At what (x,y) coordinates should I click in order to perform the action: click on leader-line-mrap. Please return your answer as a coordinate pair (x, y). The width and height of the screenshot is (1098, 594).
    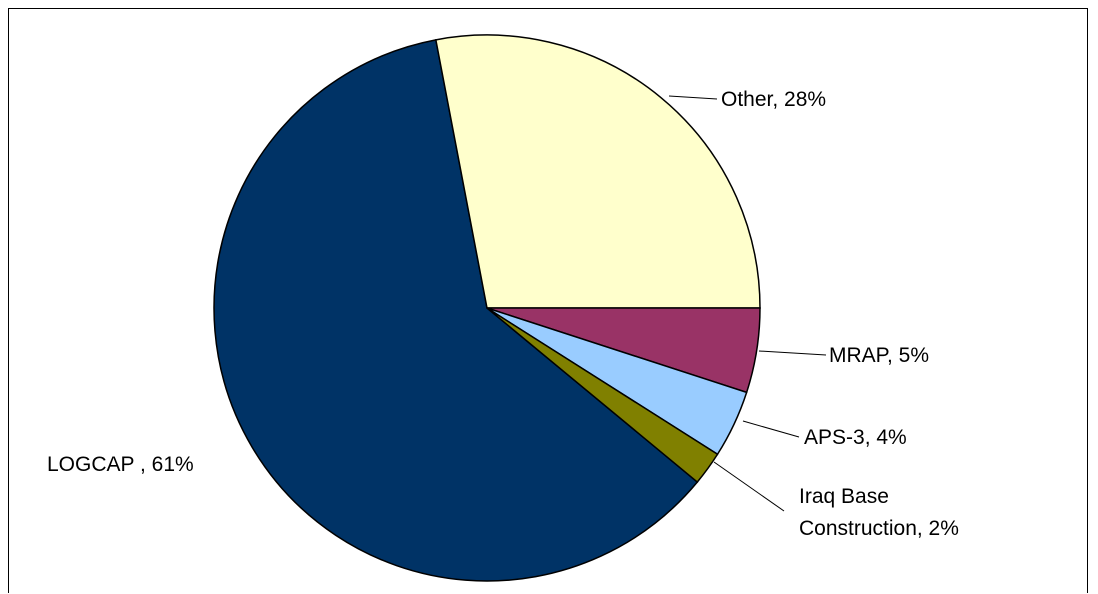
    Looking at the image, I should click on (792, 353).